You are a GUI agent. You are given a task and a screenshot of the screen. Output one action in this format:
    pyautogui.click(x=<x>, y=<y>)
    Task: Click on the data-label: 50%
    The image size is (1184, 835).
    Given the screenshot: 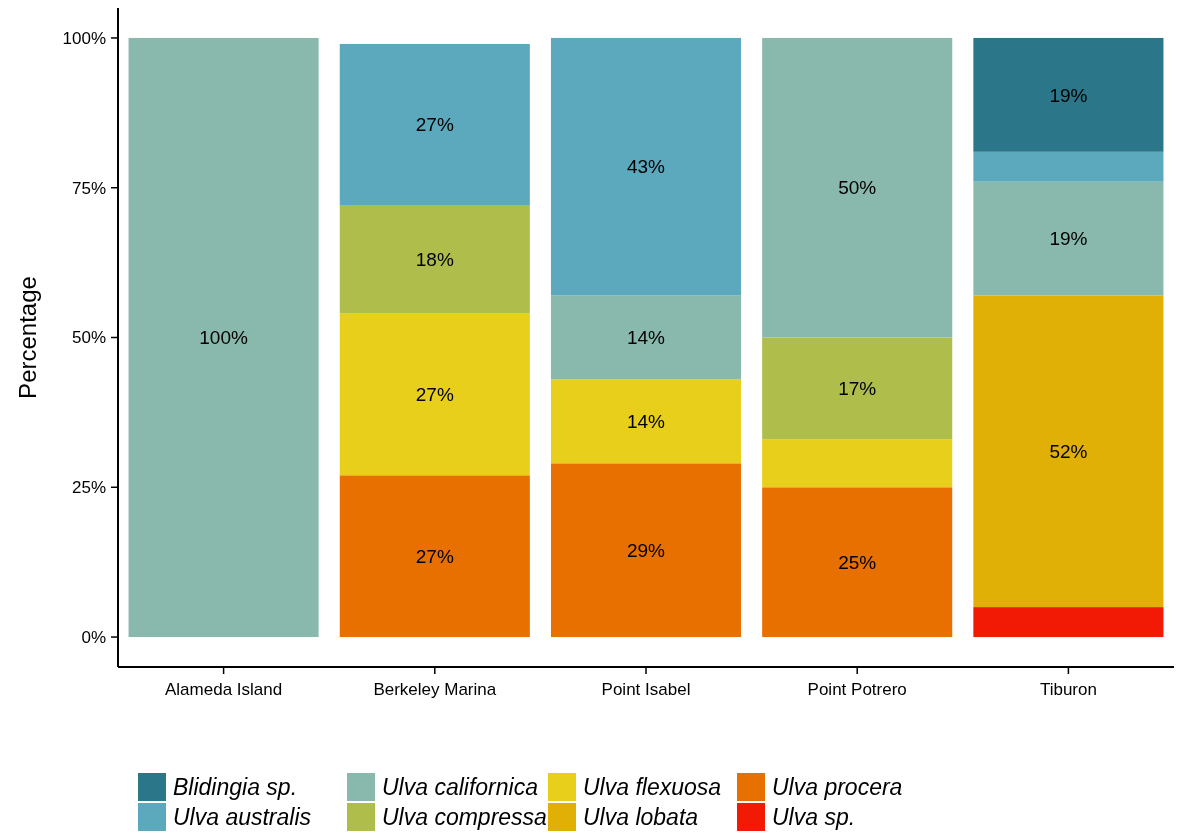 What is the action you would take?
    pyautogui.click(x=857, y=188)
    